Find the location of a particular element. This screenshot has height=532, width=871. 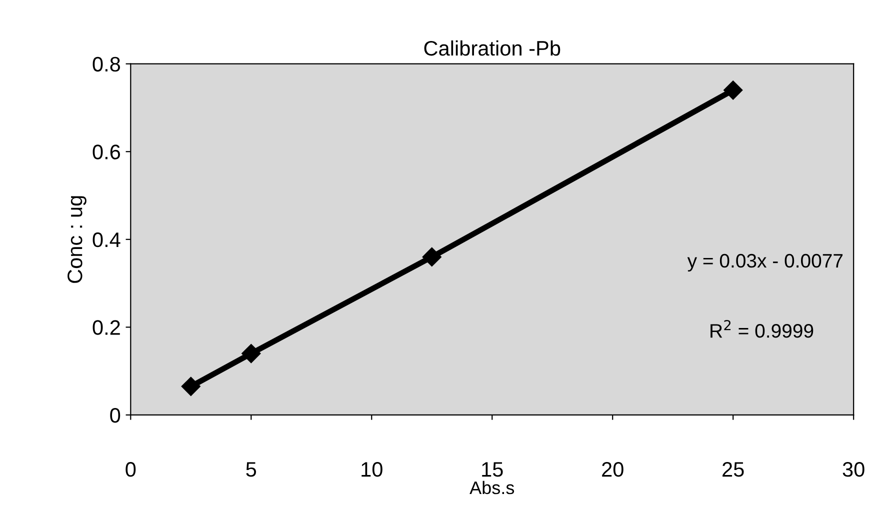

x-tick-label: 30 is located at coordinates (853, 469).